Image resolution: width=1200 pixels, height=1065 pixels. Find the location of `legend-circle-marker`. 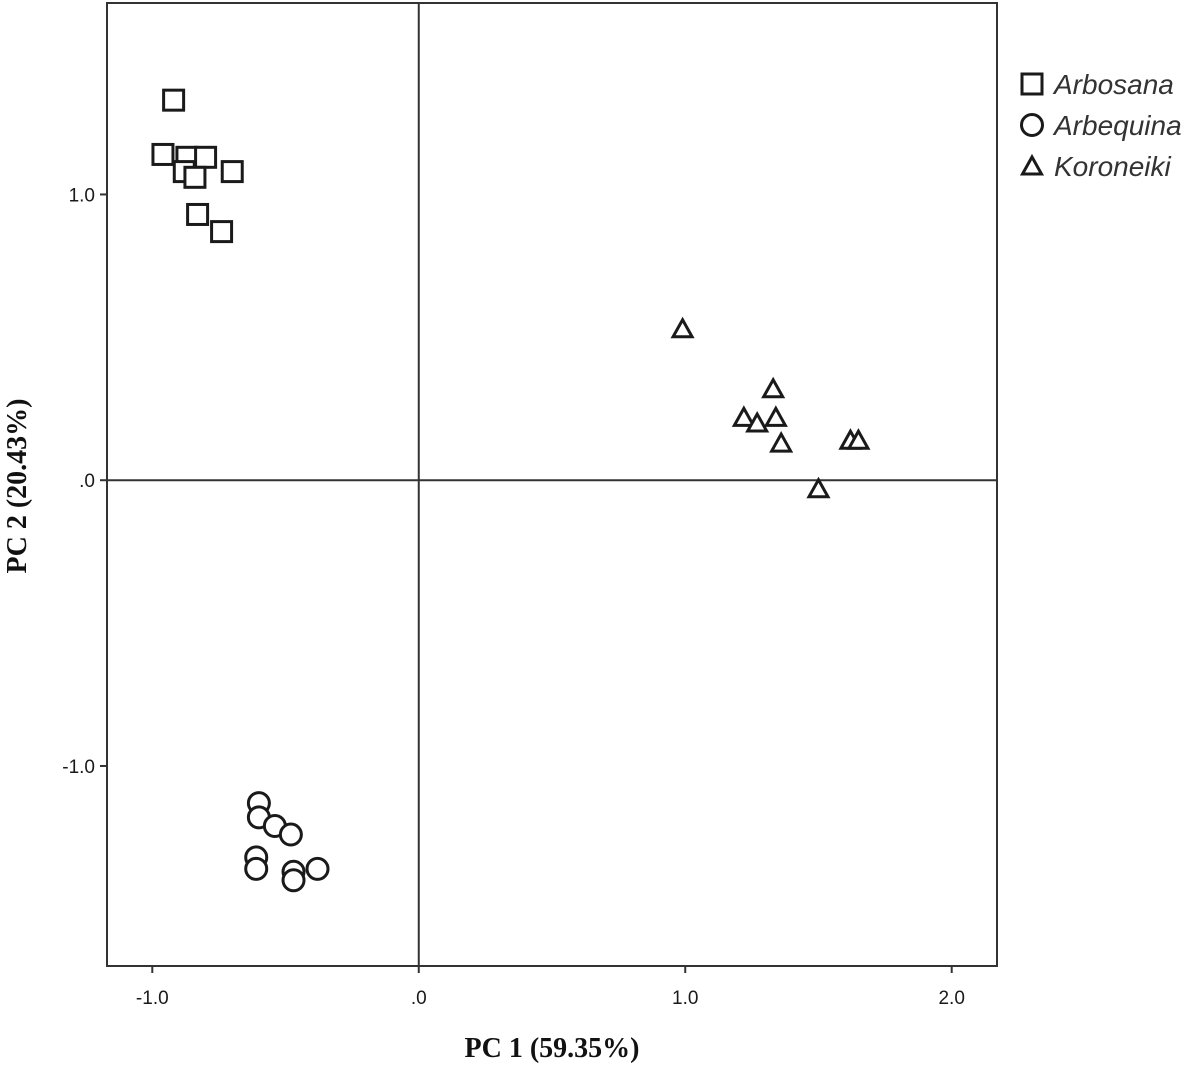

legend-circle-marker is located at coordinates (1032, 125).